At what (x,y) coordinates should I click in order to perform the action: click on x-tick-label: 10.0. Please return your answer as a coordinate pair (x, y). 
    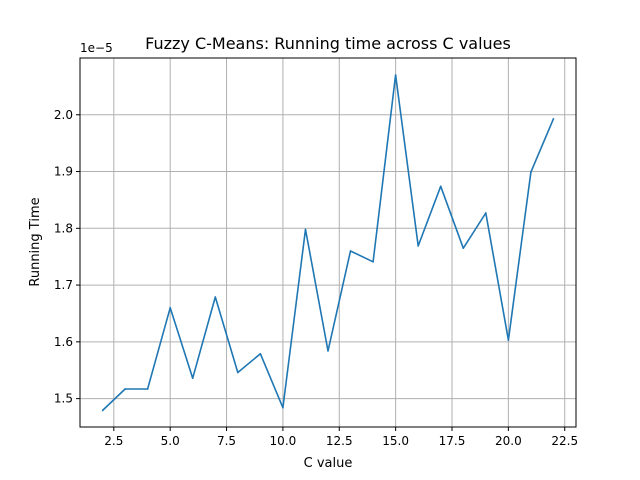
    Looking at the image, I should click on (283, 441).